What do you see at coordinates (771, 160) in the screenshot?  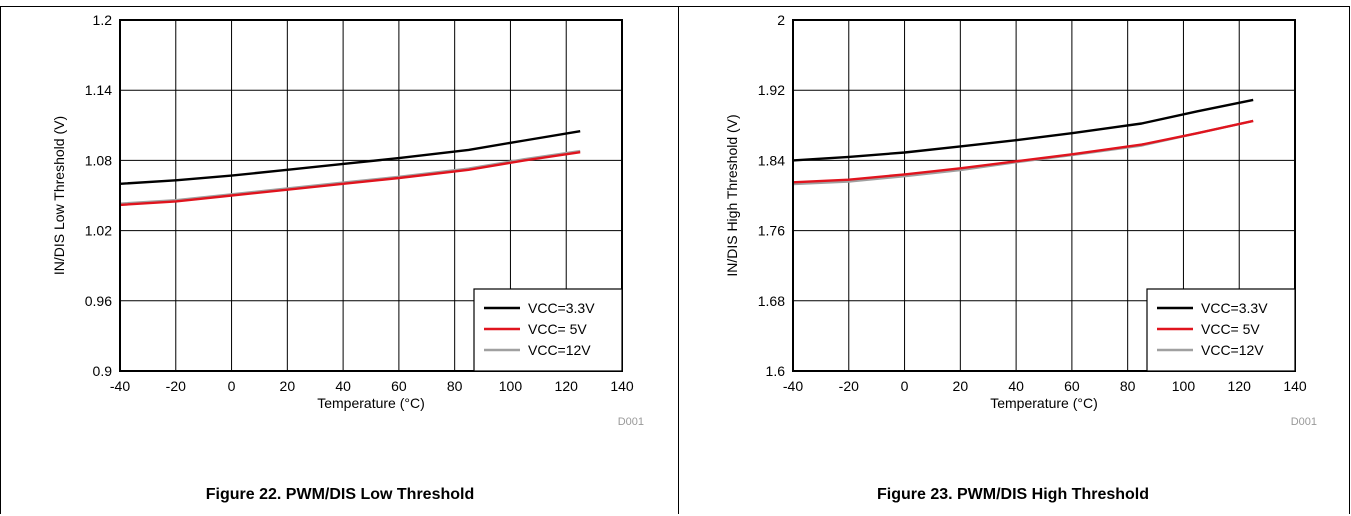 I see `y-tick-label: 1.84` at bounding box center [771, 160].